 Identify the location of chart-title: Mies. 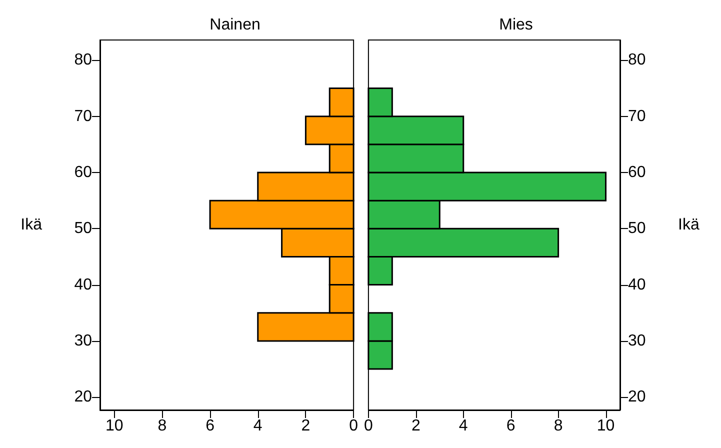
(516, 25).